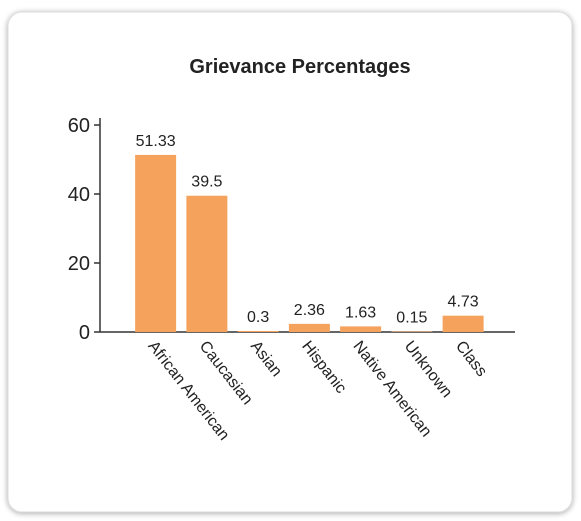 The image size is (581, 521). Describe the element at coordinates (309, 310) in the screenshot. I see `value-label: 2.36` at that location.